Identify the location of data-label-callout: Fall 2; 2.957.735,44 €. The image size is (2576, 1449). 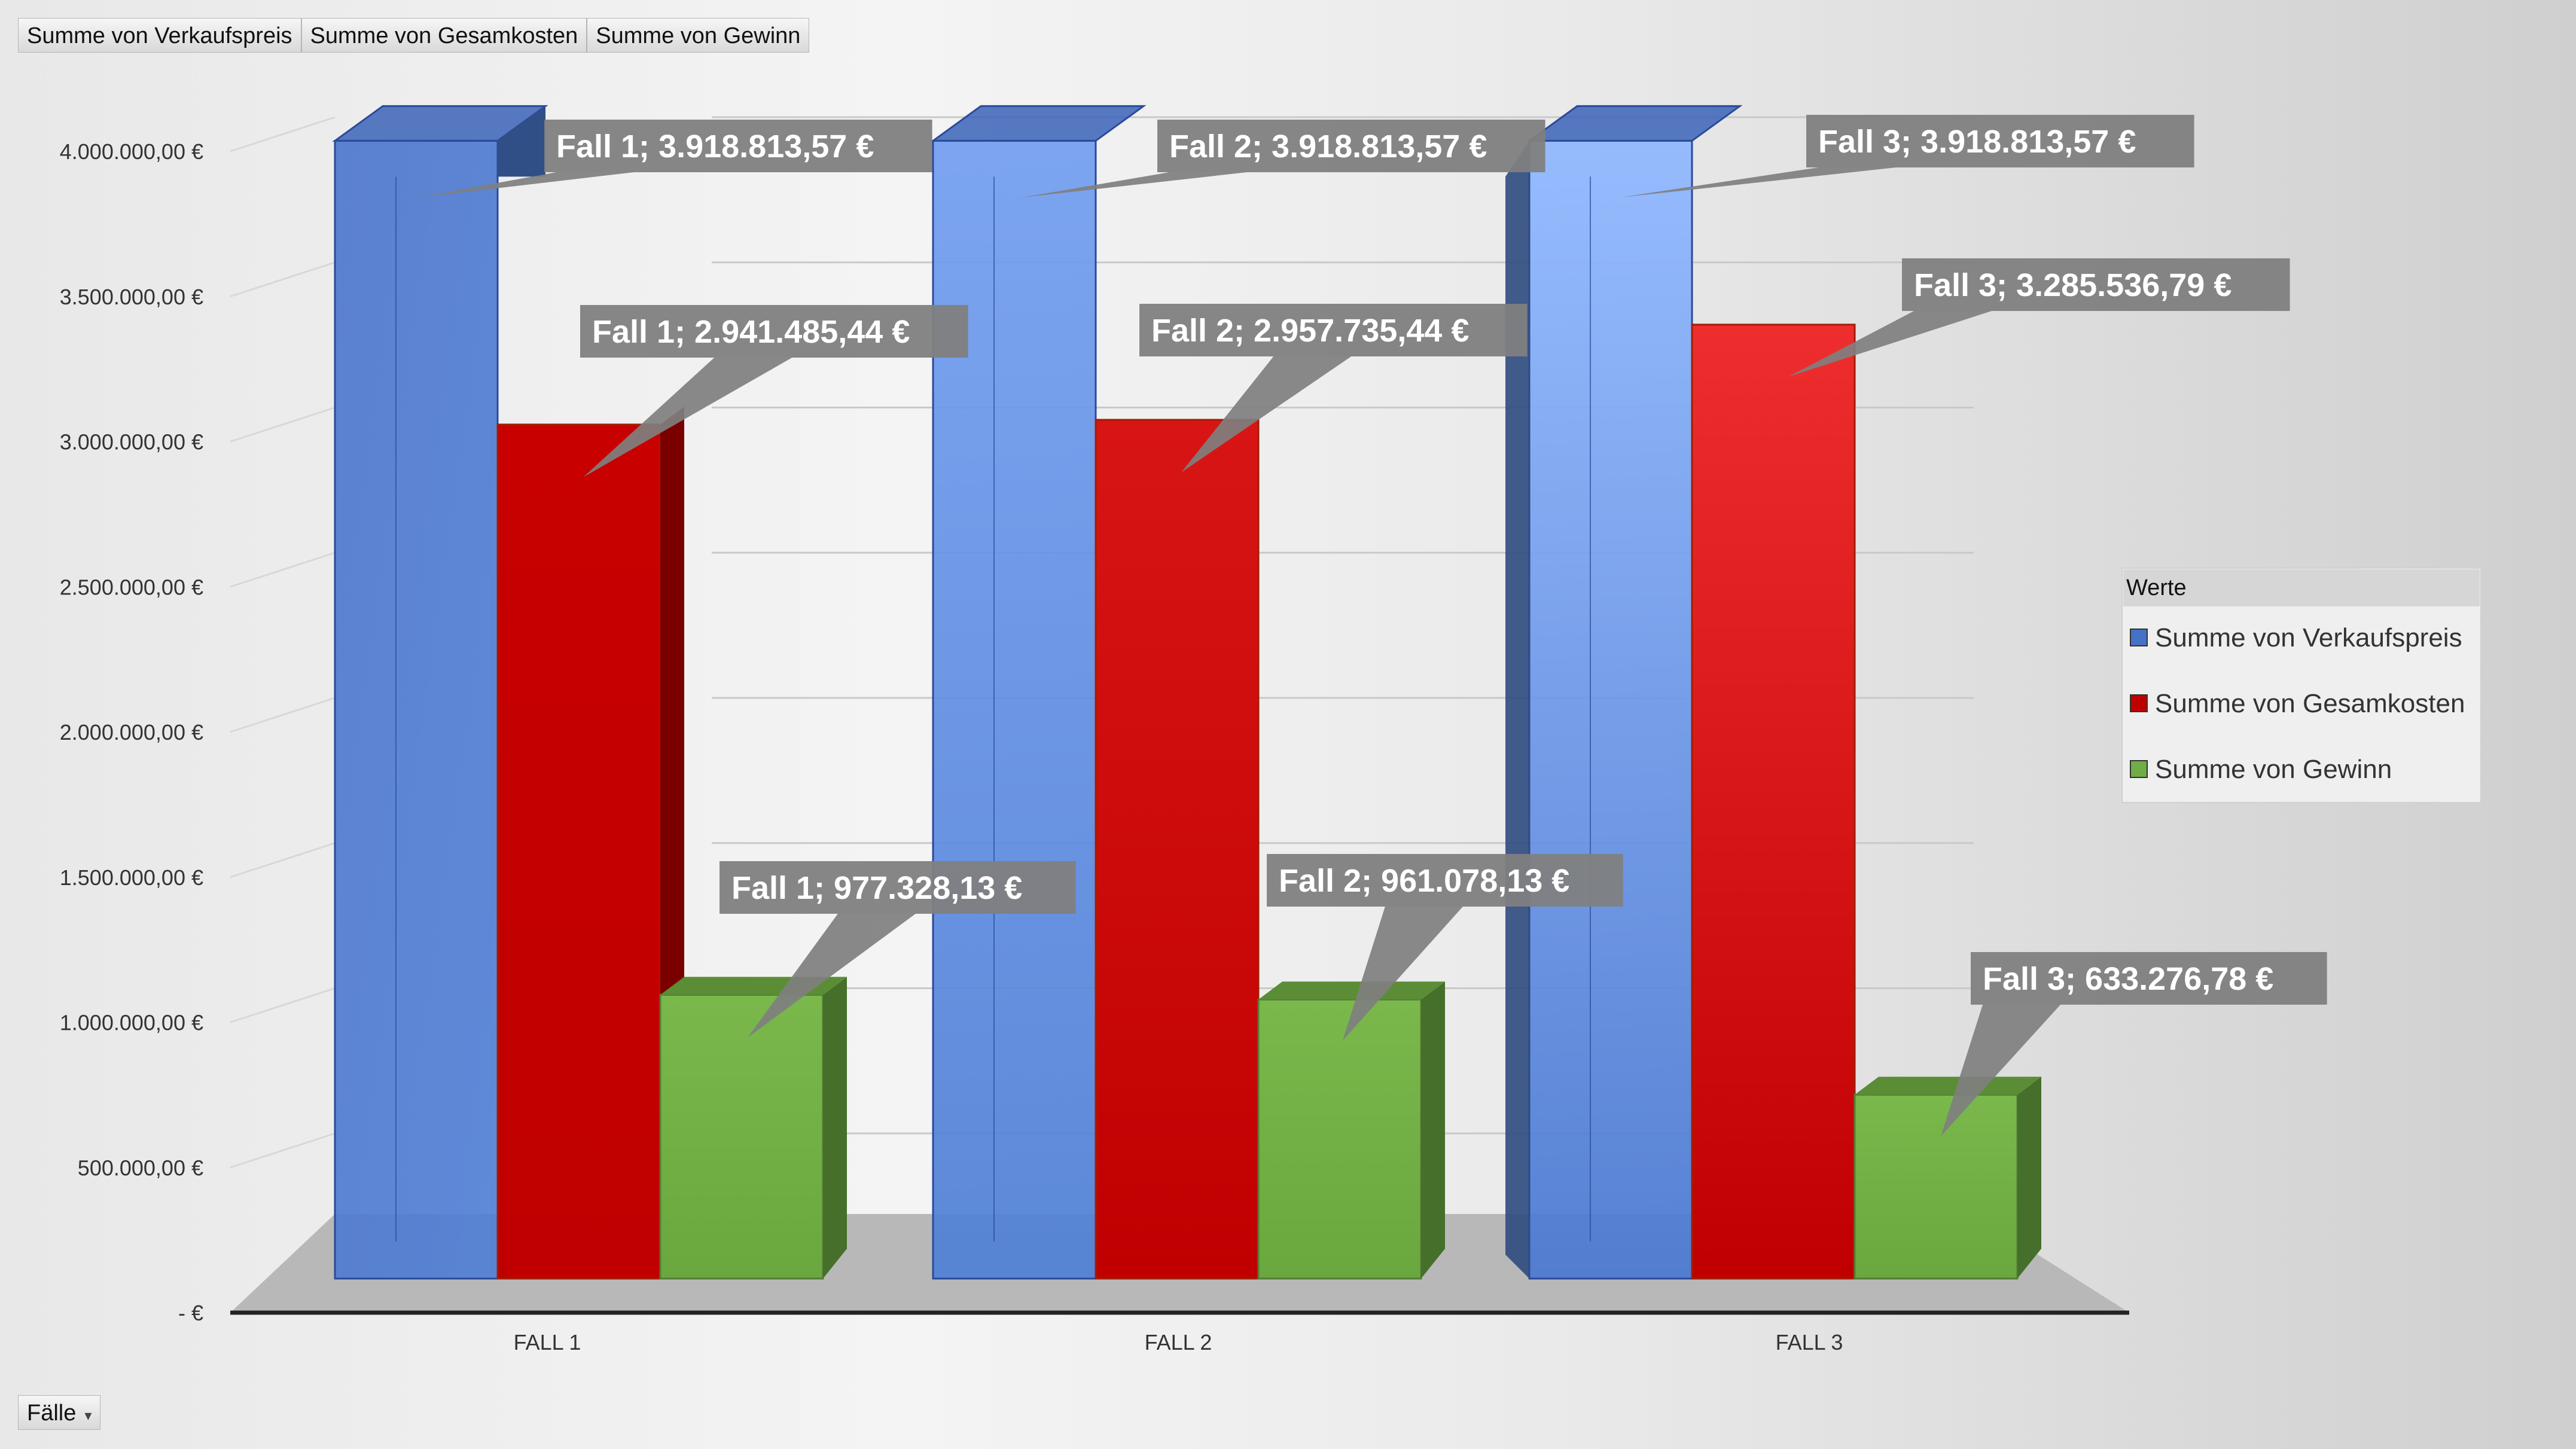
(1333, 388).